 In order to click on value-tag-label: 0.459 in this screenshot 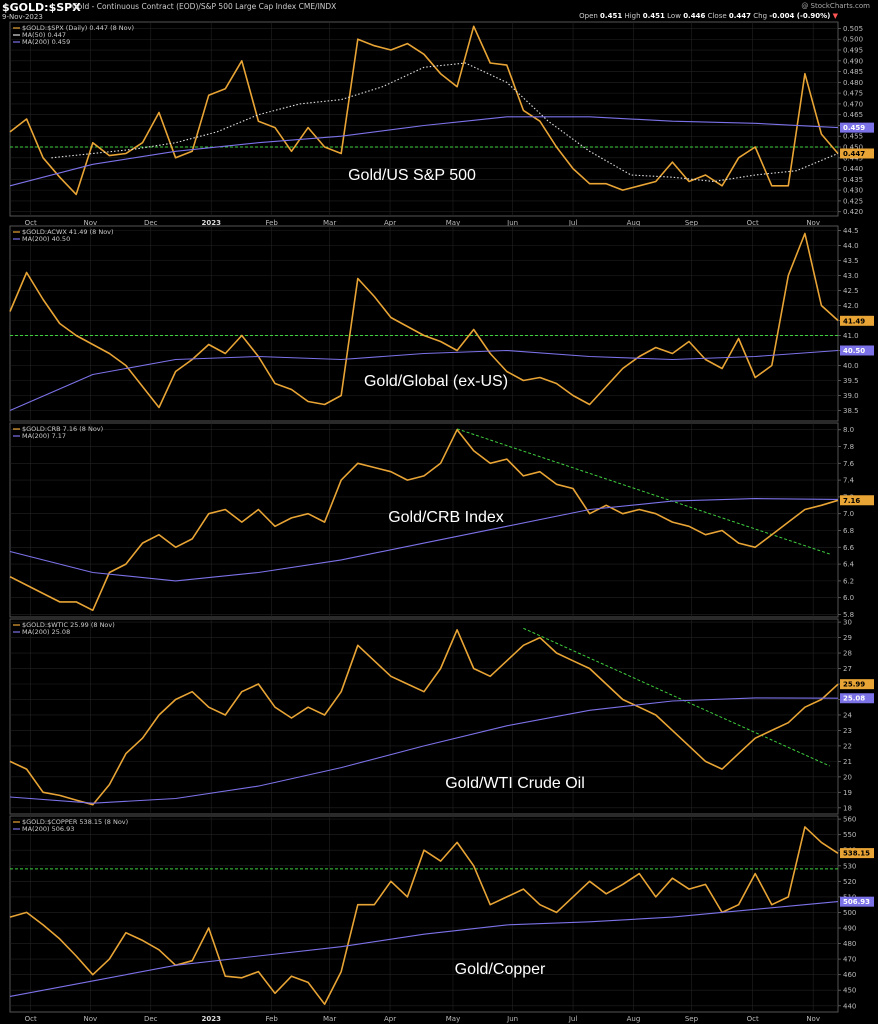, I will do `click(854, 128)`.